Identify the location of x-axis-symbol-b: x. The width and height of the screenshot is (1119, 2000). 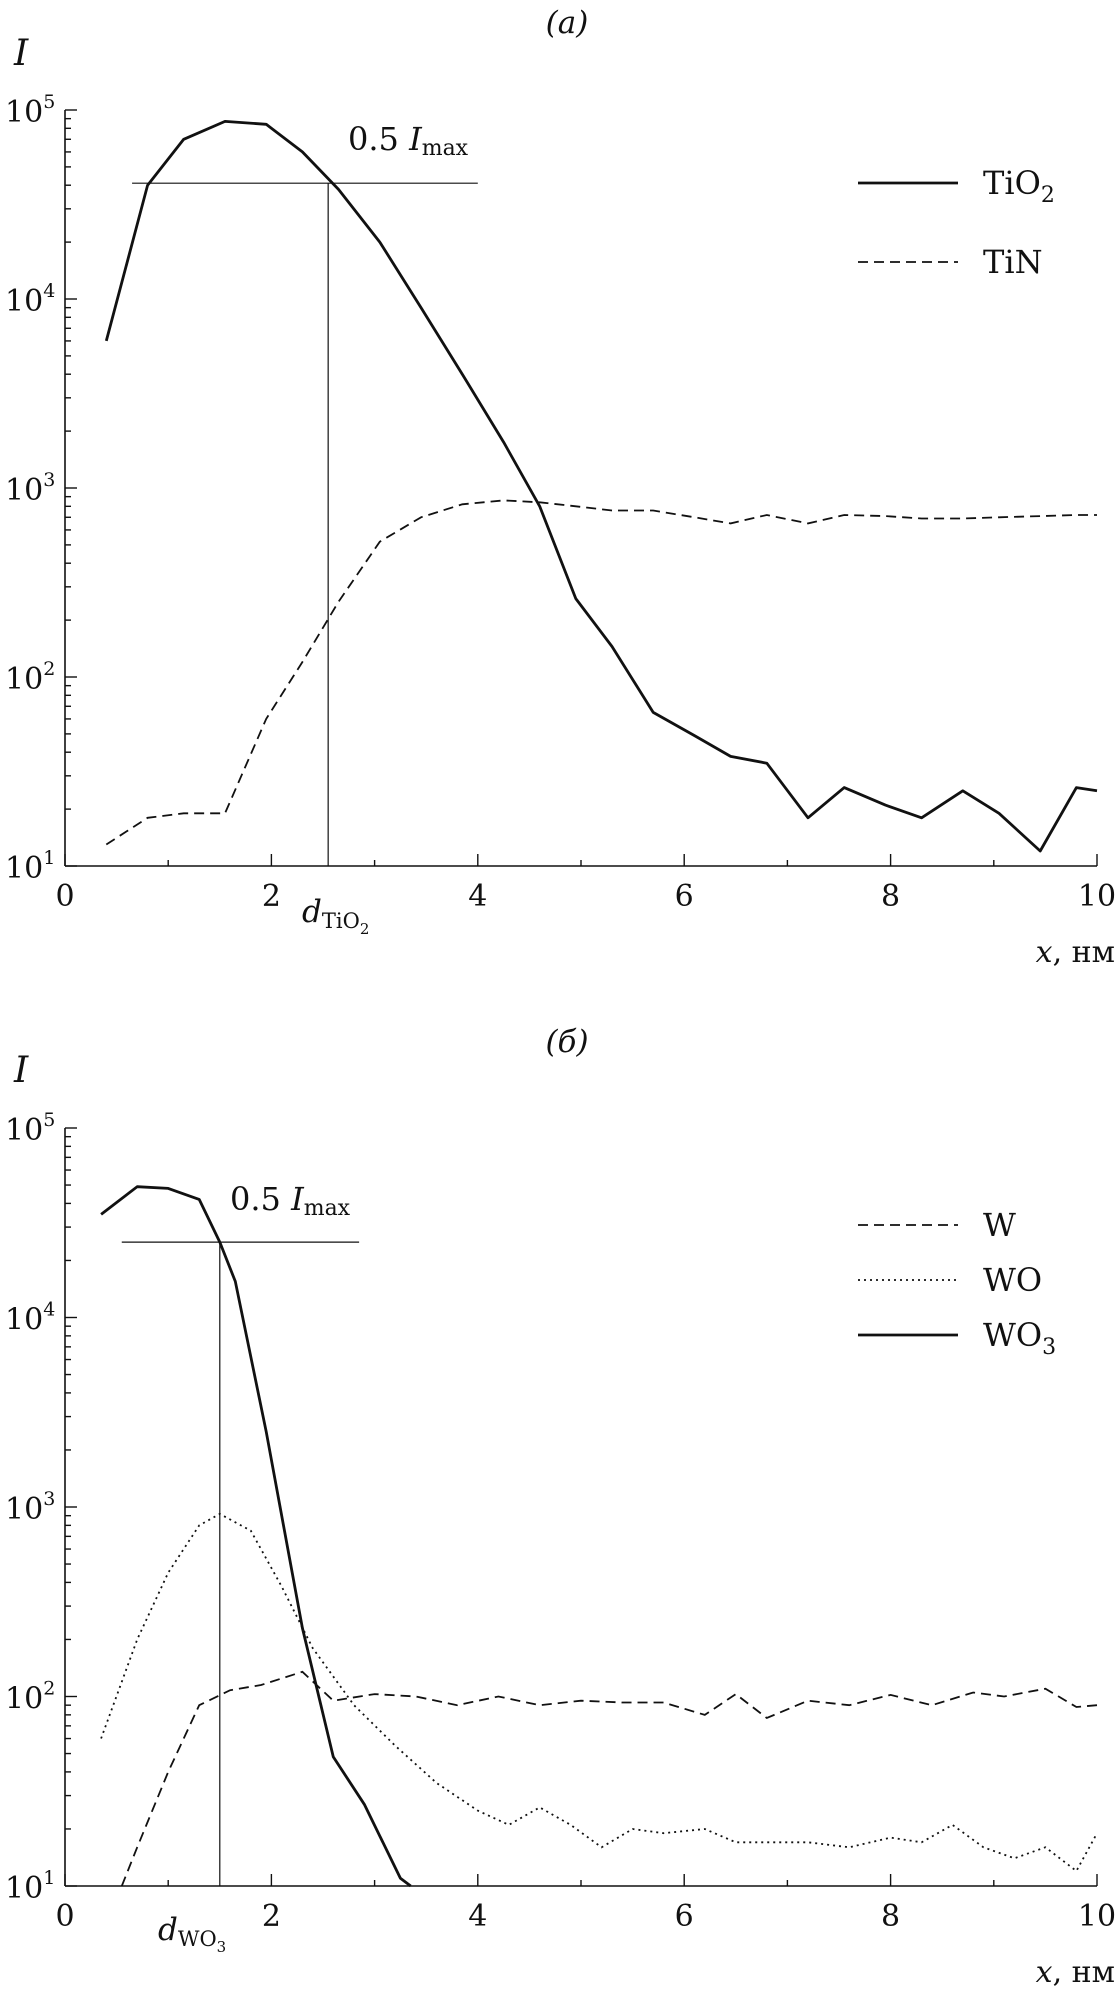
(1044, 1972).